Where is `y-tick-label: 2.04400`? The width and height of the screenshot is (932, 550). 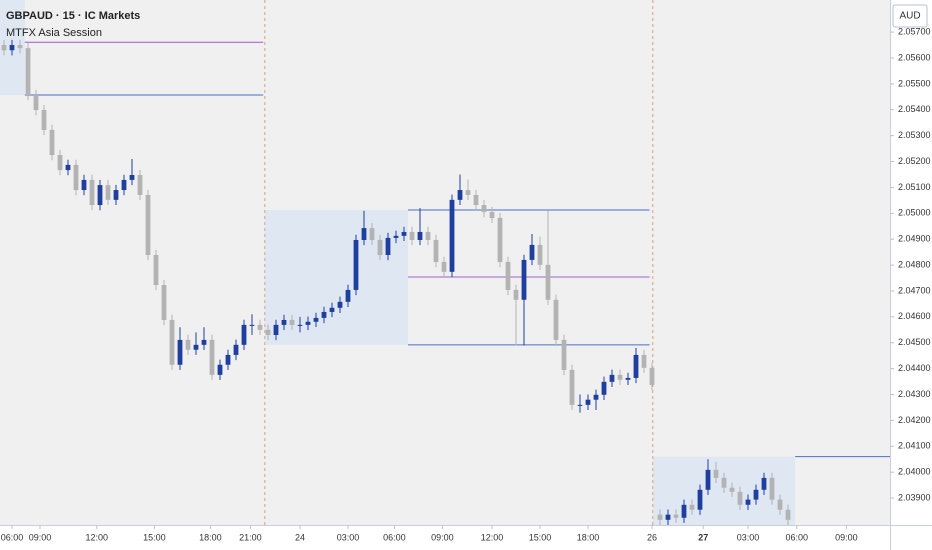 y-tick-label: 2.04400 is located at coordinates (914, 368).